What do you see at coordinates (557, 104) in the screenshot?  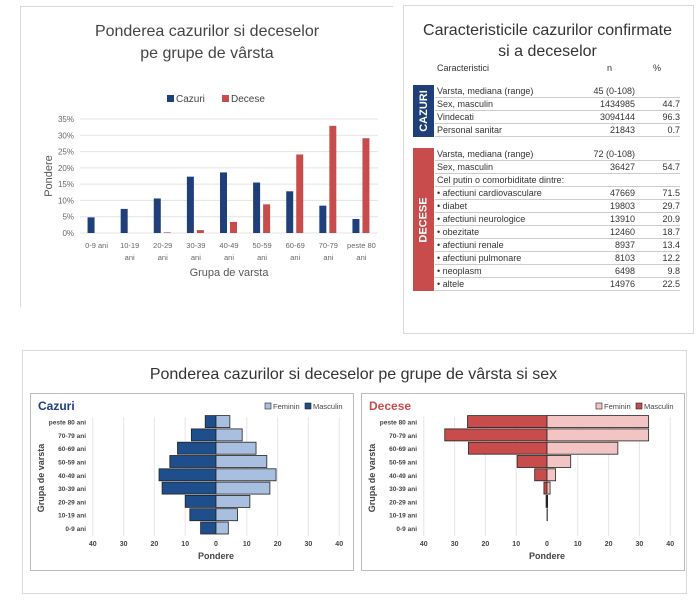 I see `cazuri-row: Sex, masculin 1434985 44.7` at bounding box center [557, 104].